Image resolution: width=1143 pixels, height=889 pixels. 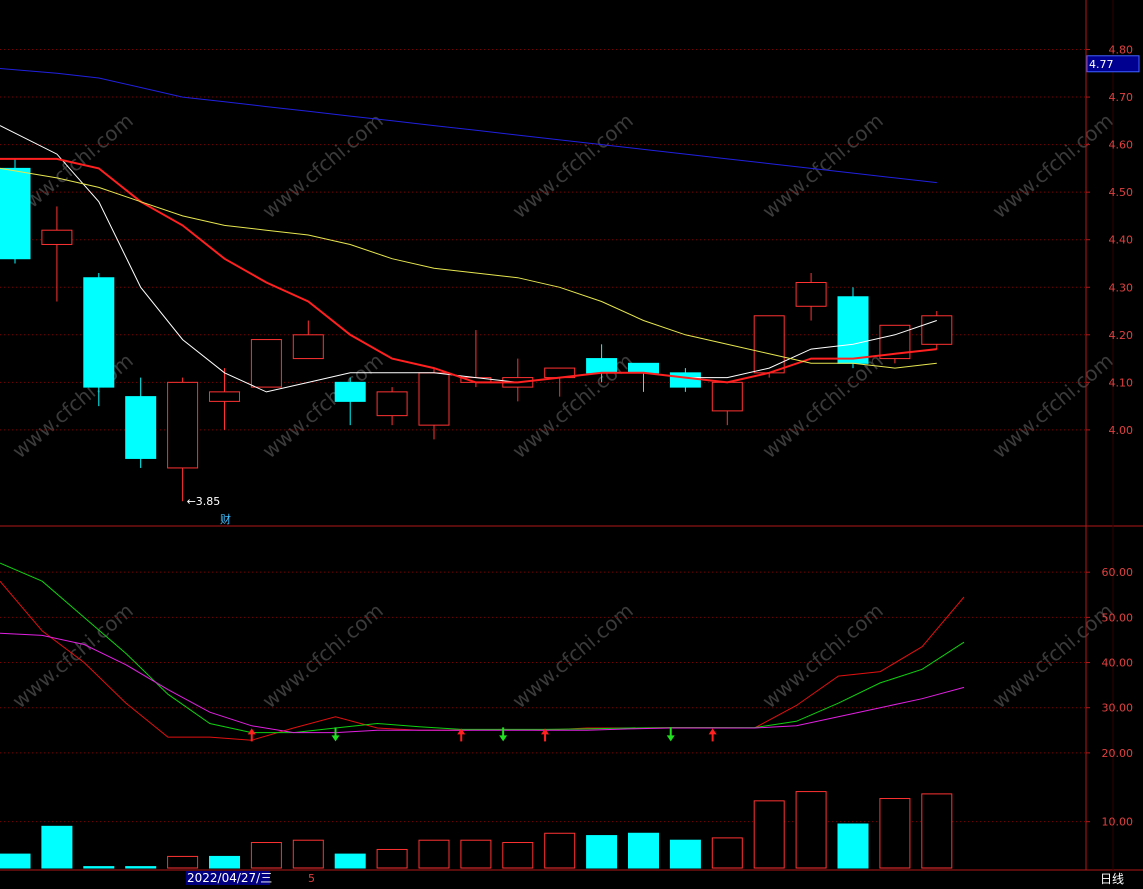 What do you see at coordinates (1121, 382) in the screenshot?
I see `price-tick-label: 4.10` at bounding box center [1121, 382].